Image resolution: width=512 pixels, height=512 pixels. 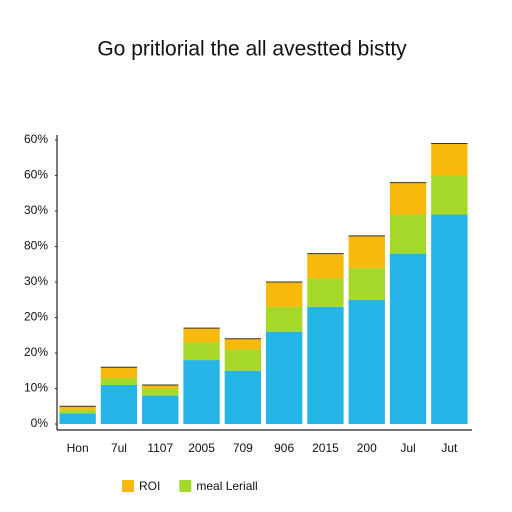 I want to click on y-tick-label: 80%, so click(x=36, y=246).